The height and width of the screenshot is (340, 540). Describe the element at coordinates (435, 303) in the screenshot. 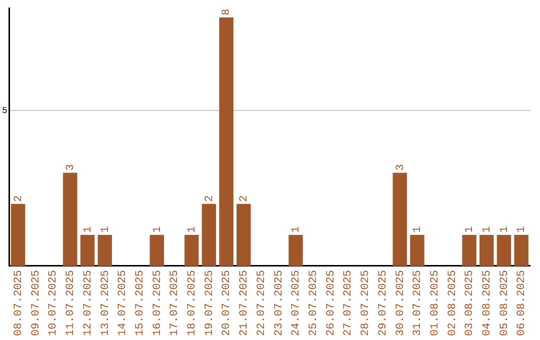

I see `x-tick-label: 01.08.2025` at that location.